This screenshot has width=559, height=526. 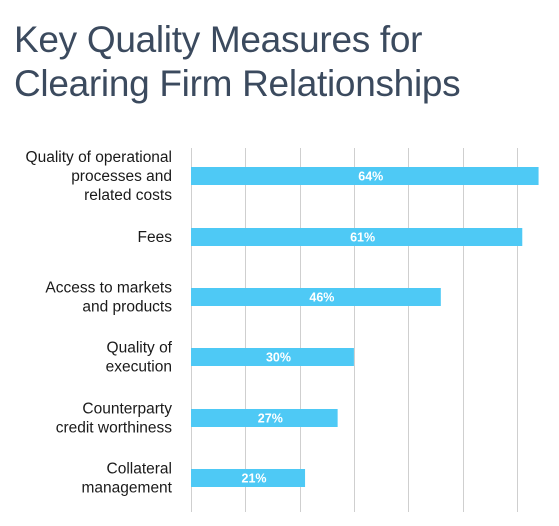 What do you see at coordinates (121, 176) in the screenshot?
I see `category-label: processes and` at bounding box center [121, 176].